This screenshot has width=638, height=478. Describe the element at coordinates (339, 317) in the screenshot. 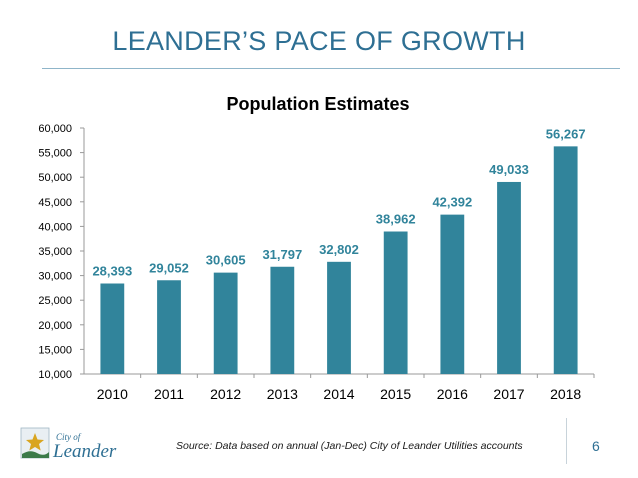

I see `bar-2014` at that location.